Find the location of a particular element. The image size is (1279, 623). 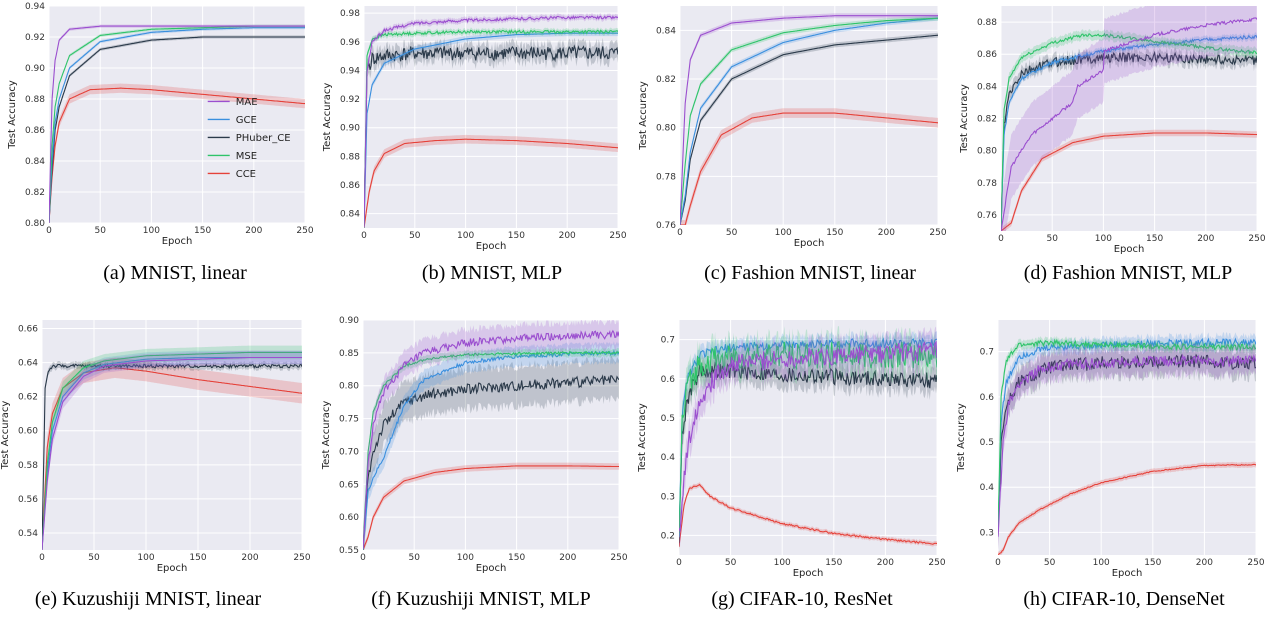

y-tick-label: 0.7 is located at coordinates (987, 353).